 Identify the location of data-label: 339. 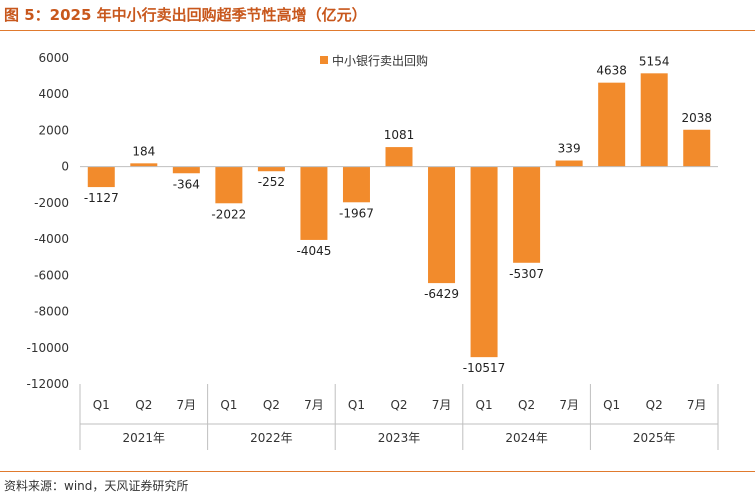
(569, 149).